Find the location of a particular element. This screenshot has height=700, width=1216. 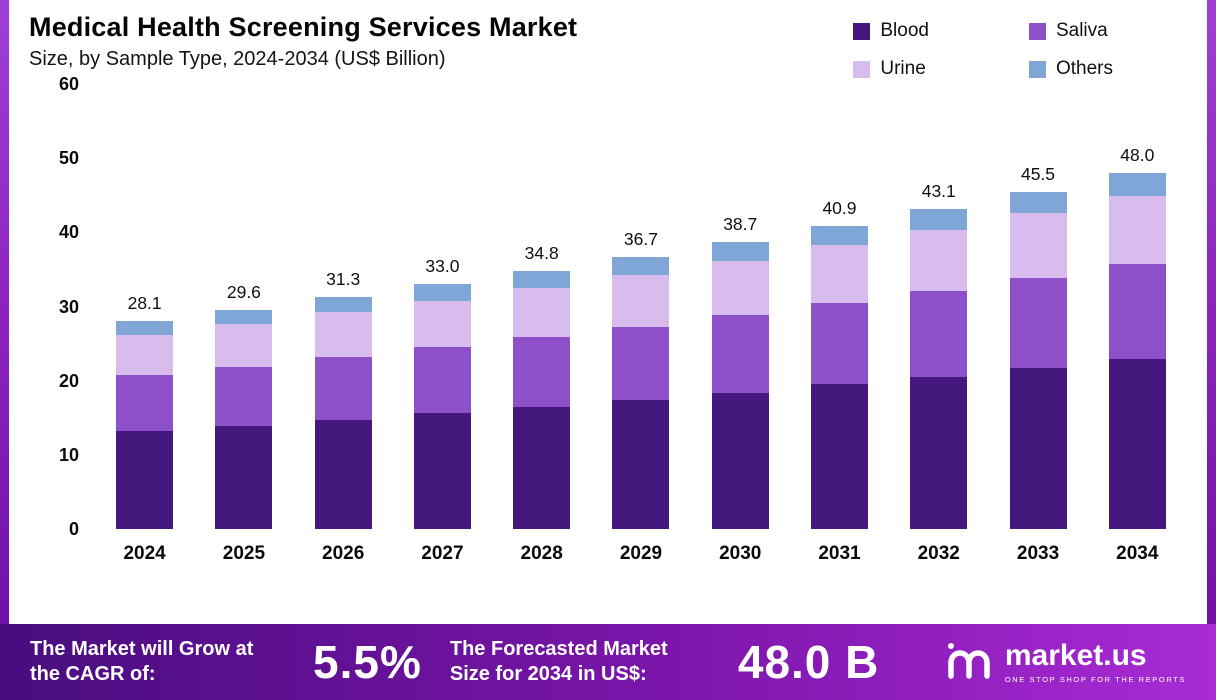

legend-item-blood: Blood is located at coordinates (891, 31).